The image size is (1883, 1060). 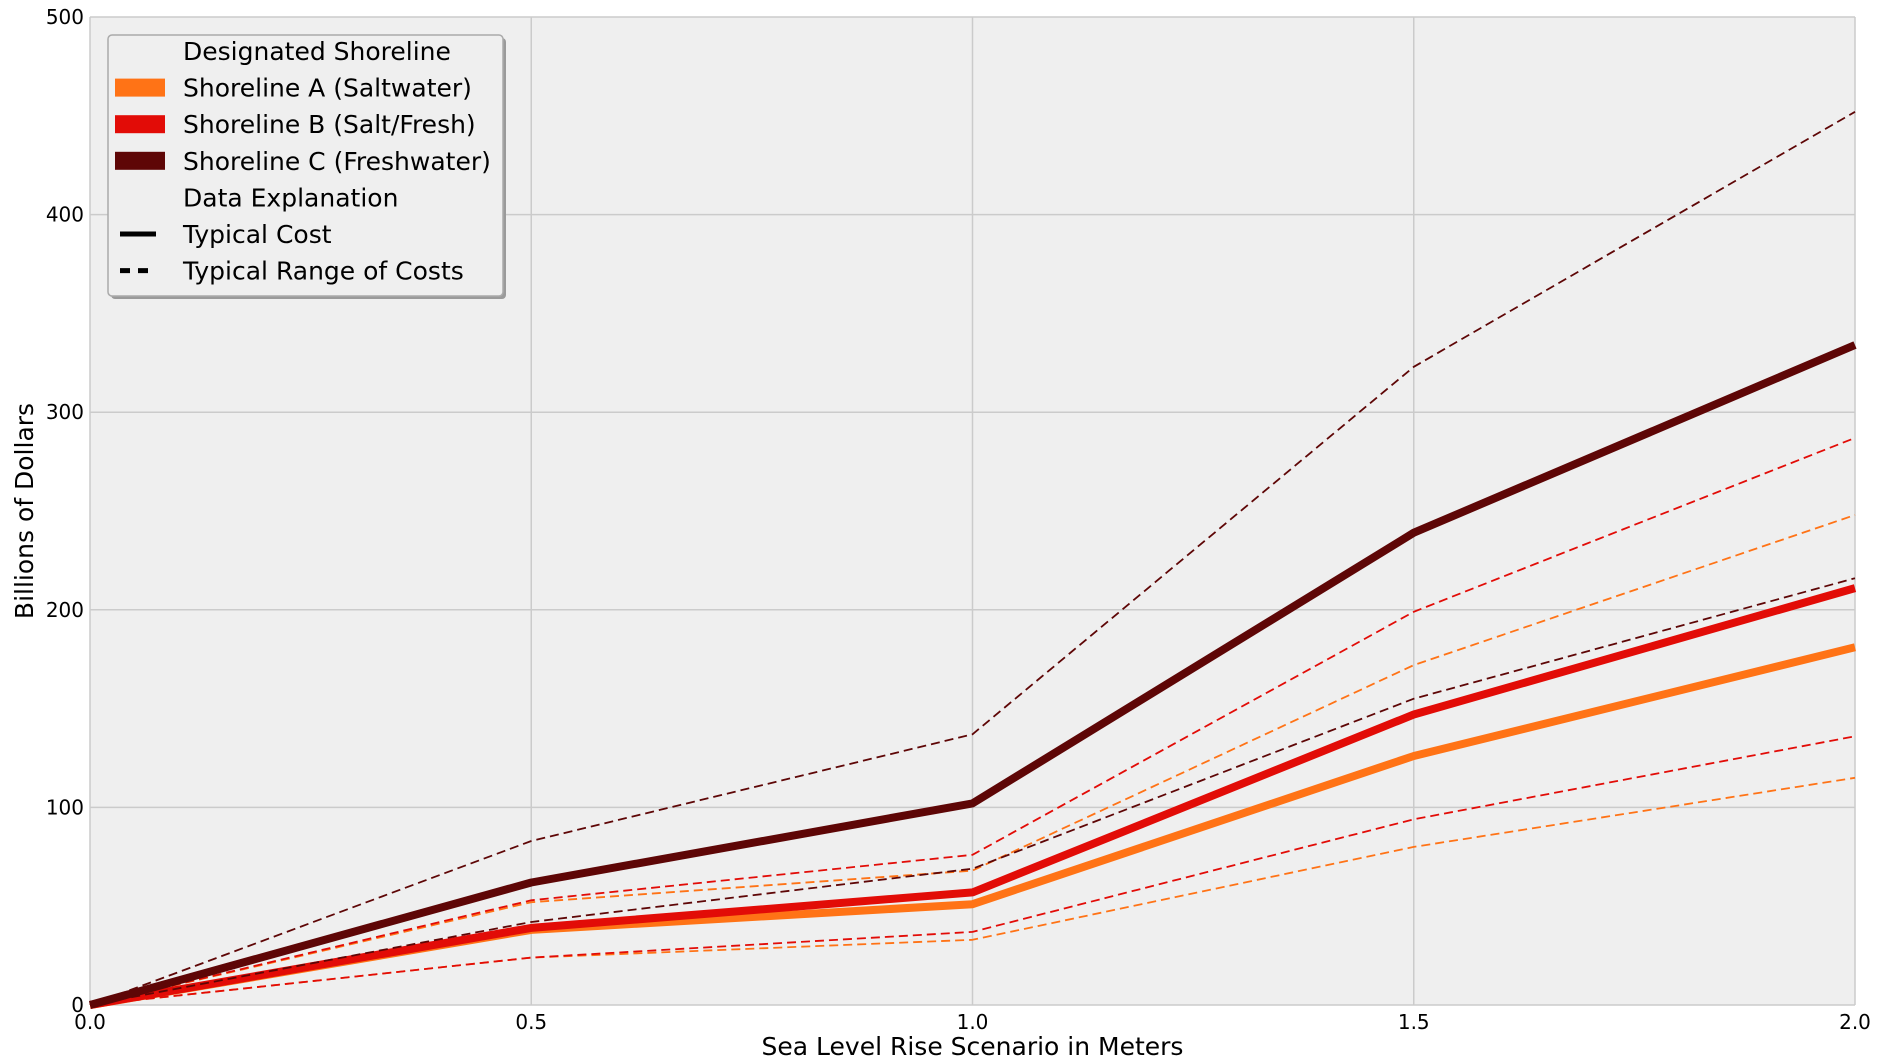 What do you see at coordinates (323, 271) in the screenshot?
I see `legend-label-6: Typical Range of Costs` at bounding box center [323, 271].